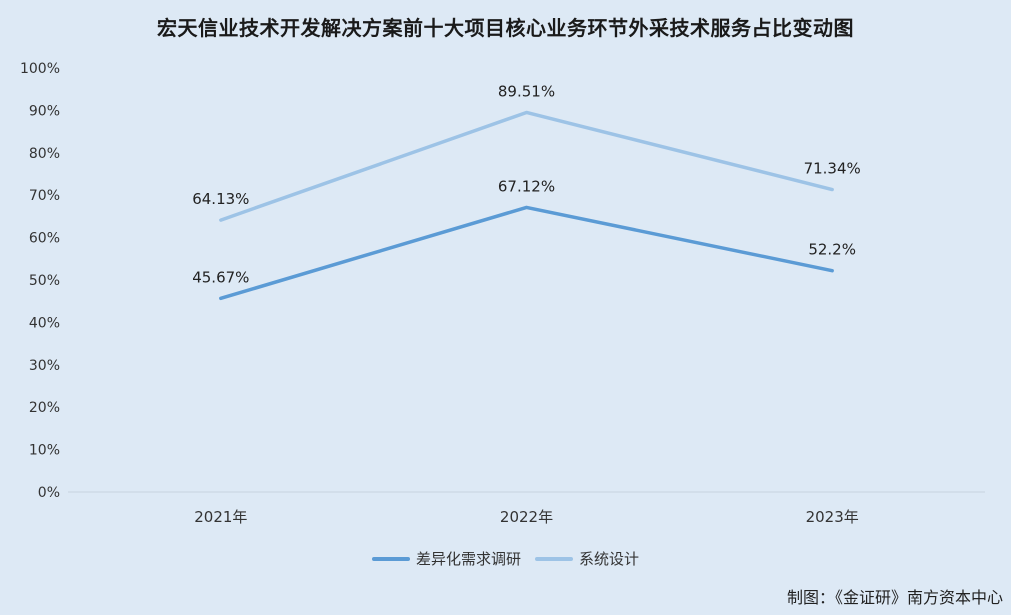  I want to click on y-tick-label: 100%, so click(40, 69).